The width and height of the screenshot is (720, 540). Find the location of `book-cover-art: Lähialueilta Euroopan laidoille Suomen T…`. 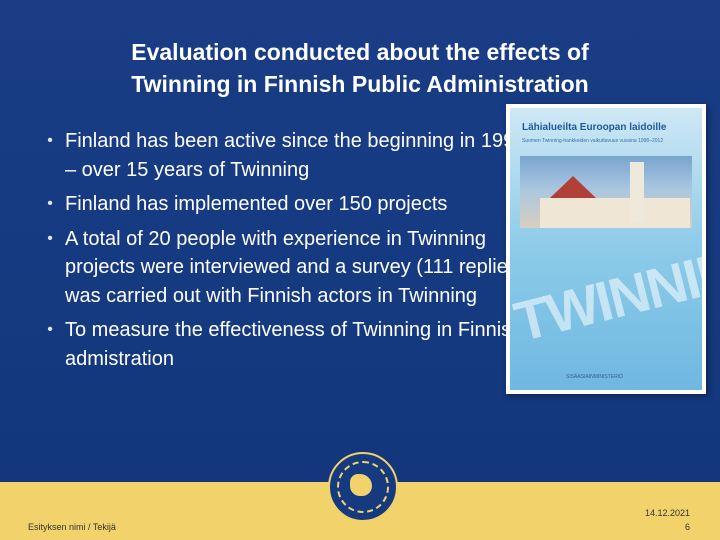

book-cover-art: Lähialueilta Euroopan laidoille Suomen T… is located at coordinates (606, 249).